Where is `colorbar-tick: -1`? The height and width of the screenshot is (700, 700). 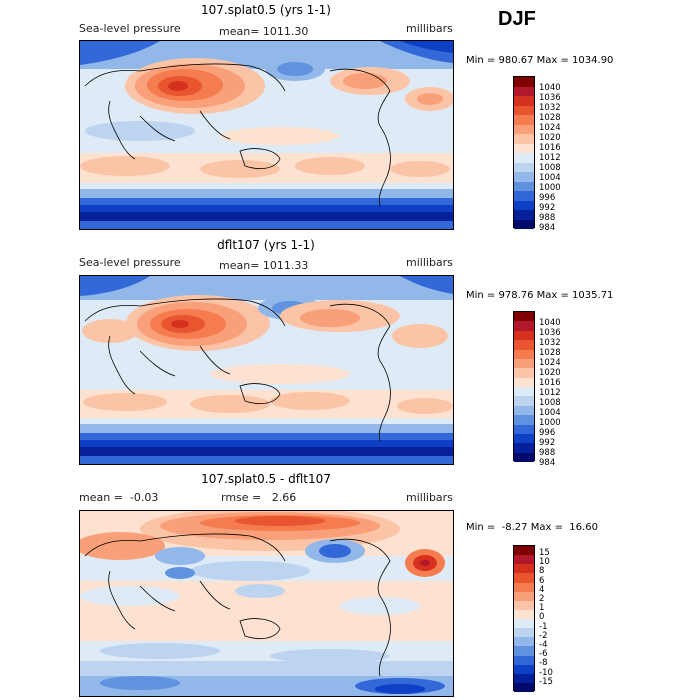
colorbar-tick: -1 is located at coordinates (543, 626).